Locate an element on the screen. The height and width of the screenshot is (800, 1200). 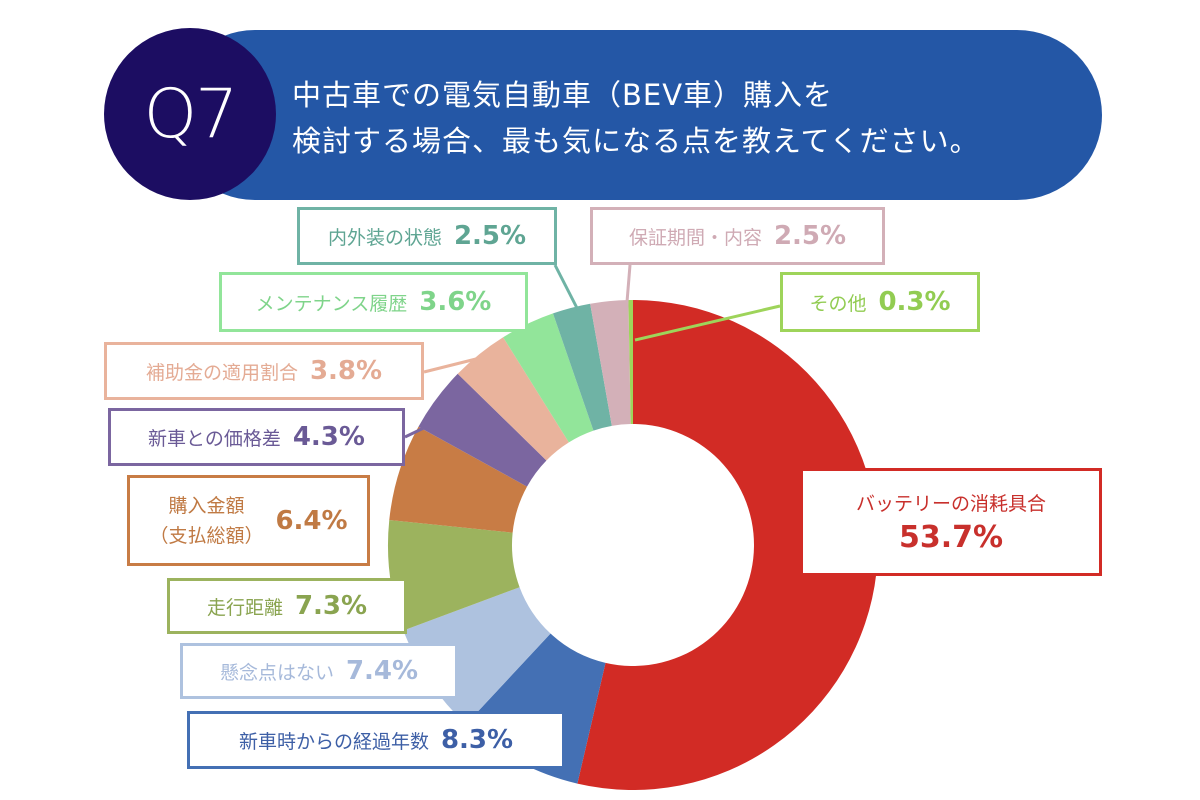
percent-label: 3.6% is located at coordinates (455, 302).